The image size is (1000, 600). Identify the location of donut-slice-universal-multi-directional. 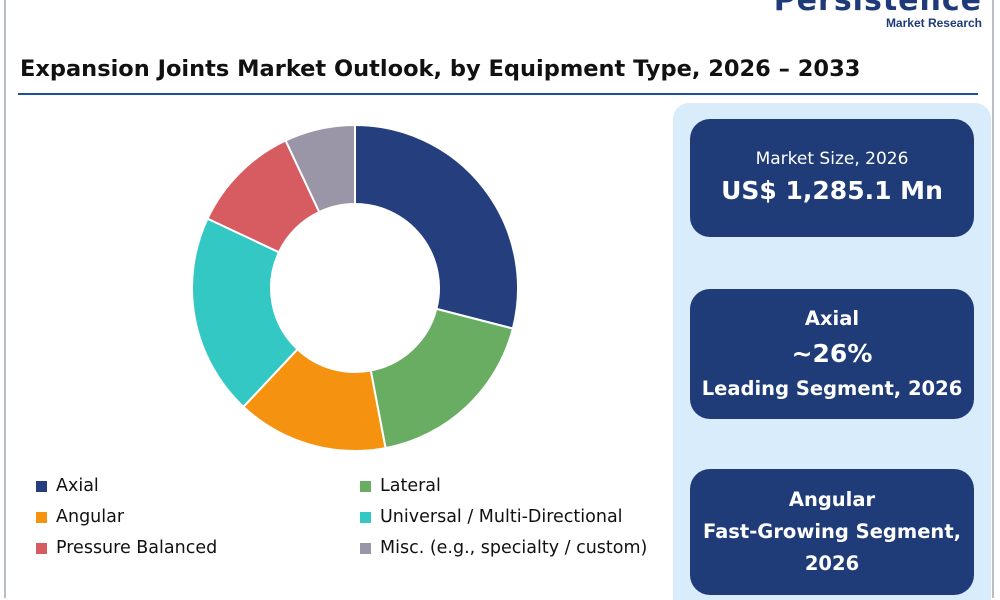
(245, 313).